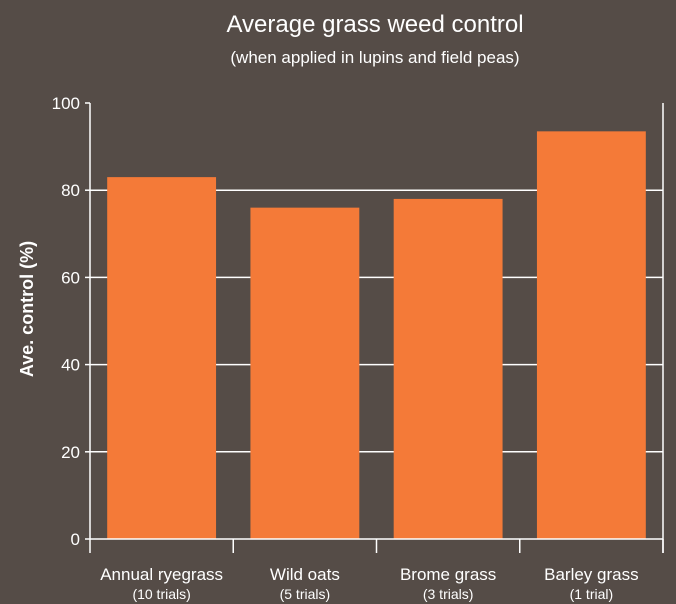 The width and height of the screenshot is (676, 604). What do you see at coordinates (305, 594) in the screenshot?
I see `x-tick-sublabel: (5 trials)` at bounding box center [305, 594].